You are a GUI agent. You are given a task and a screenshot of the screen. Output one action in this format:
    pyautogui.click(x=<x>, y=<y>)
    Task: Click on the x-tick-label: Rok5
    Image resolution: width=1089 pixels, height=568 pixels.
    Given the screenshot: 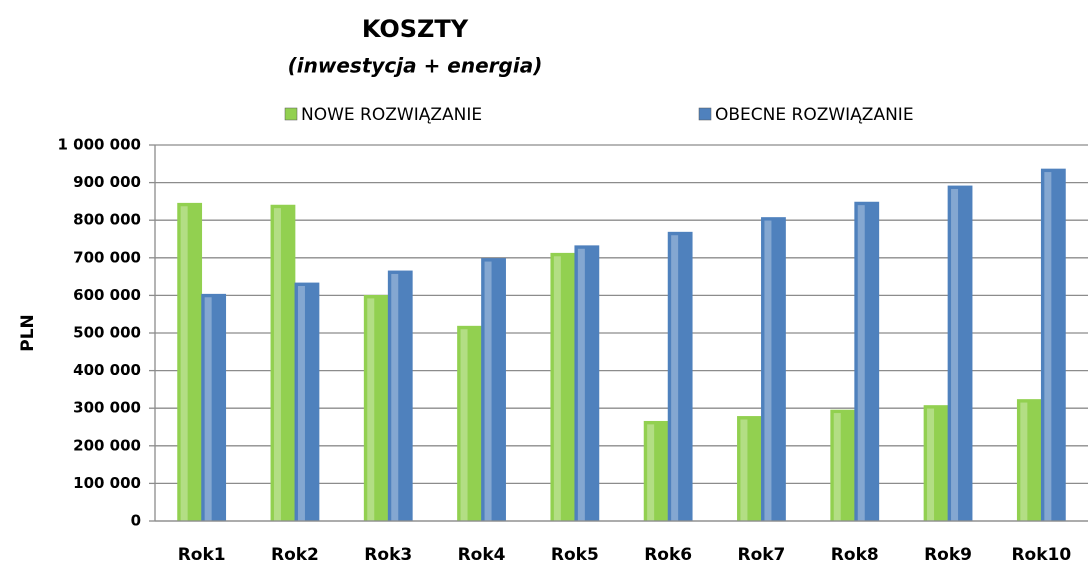 What is the action you would take?
    pyautogui.click(x=575, y=555)
    